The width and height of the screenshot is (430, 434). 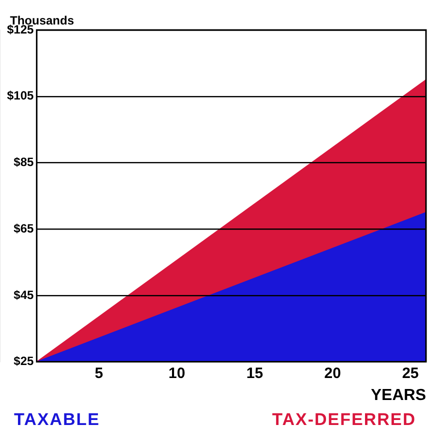 What do you see at coordinates (344, 420) in the screenshot?
I see `text: TAX-DEFERRED` at bounding box center [344, 420].